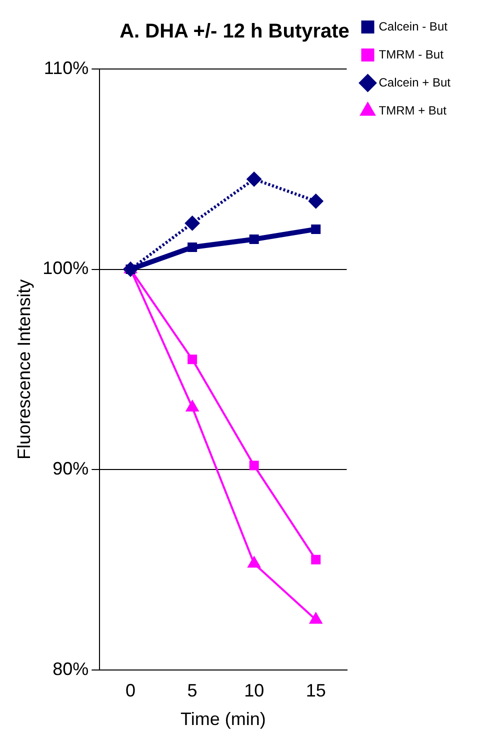 Image resolution: width=477 pixels, height=755 pixels. I want to click on y-tick-label: 110%, so click(66, 68).